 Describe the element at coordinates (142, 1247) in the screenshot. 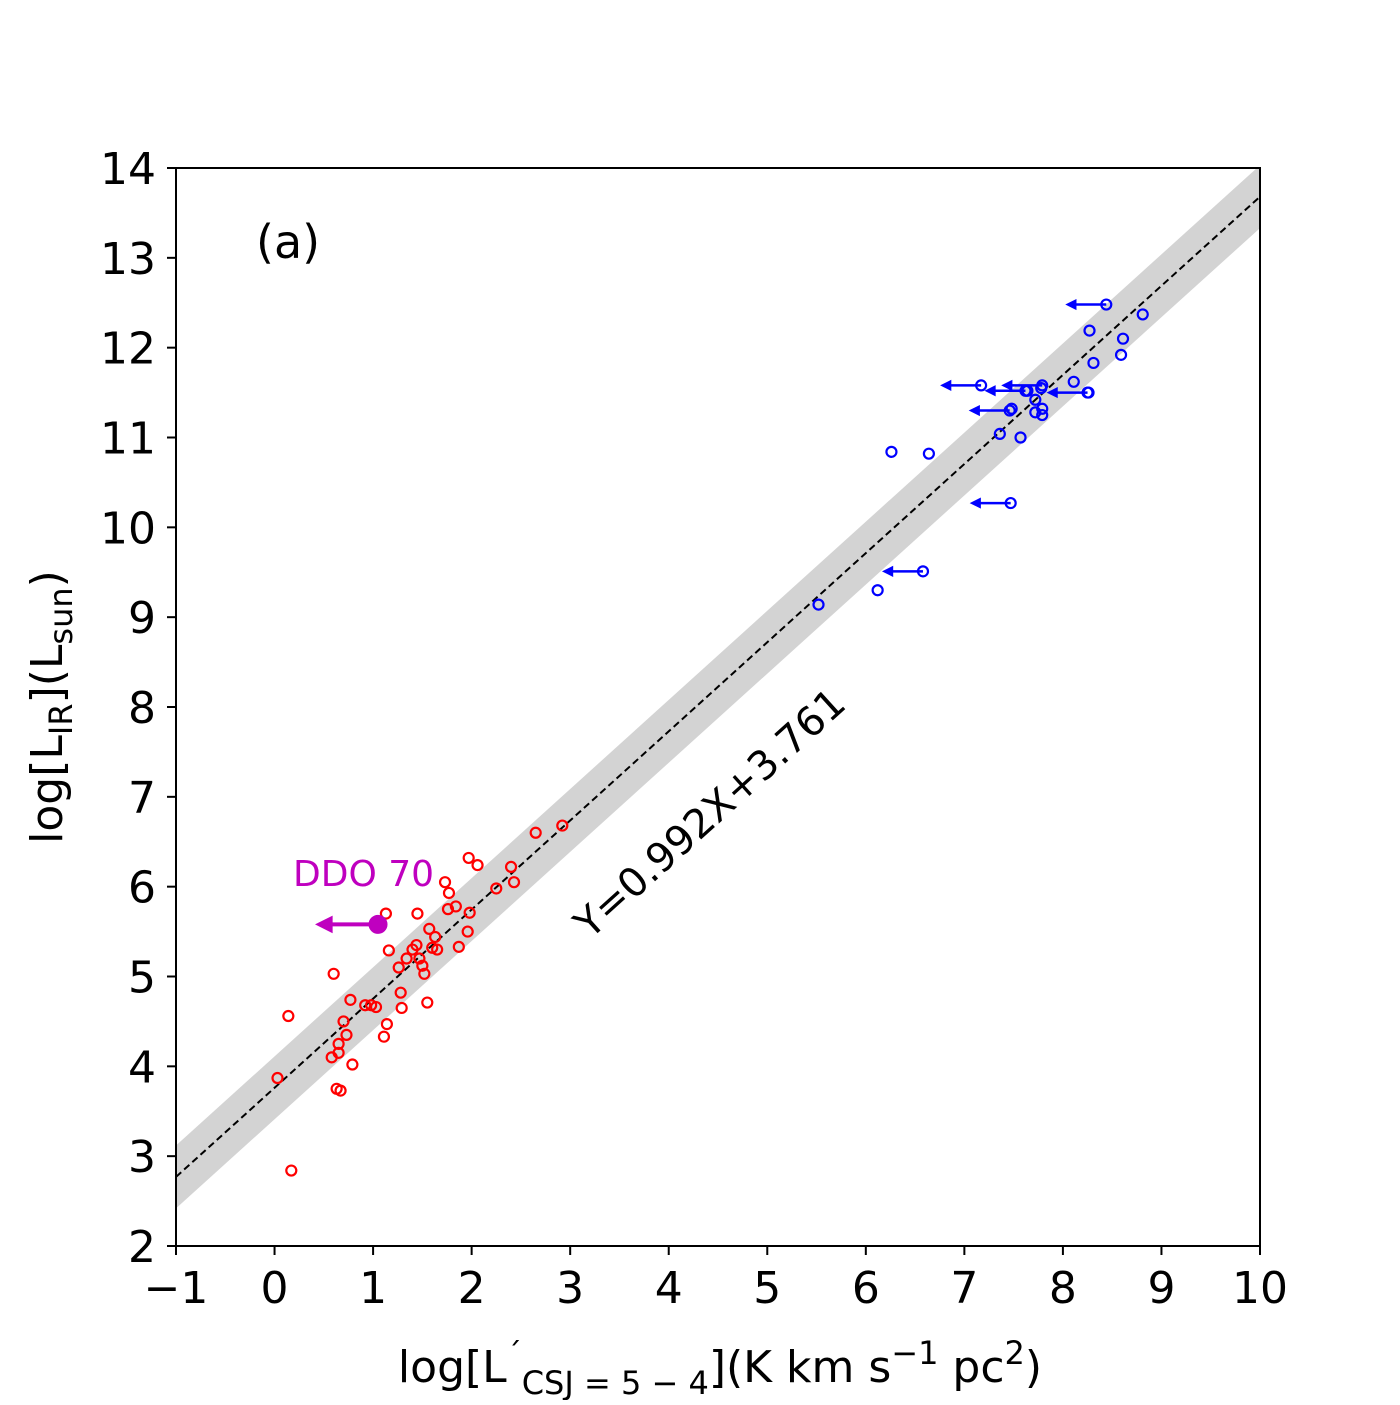

I see `y-tick-label: 2` at that location.